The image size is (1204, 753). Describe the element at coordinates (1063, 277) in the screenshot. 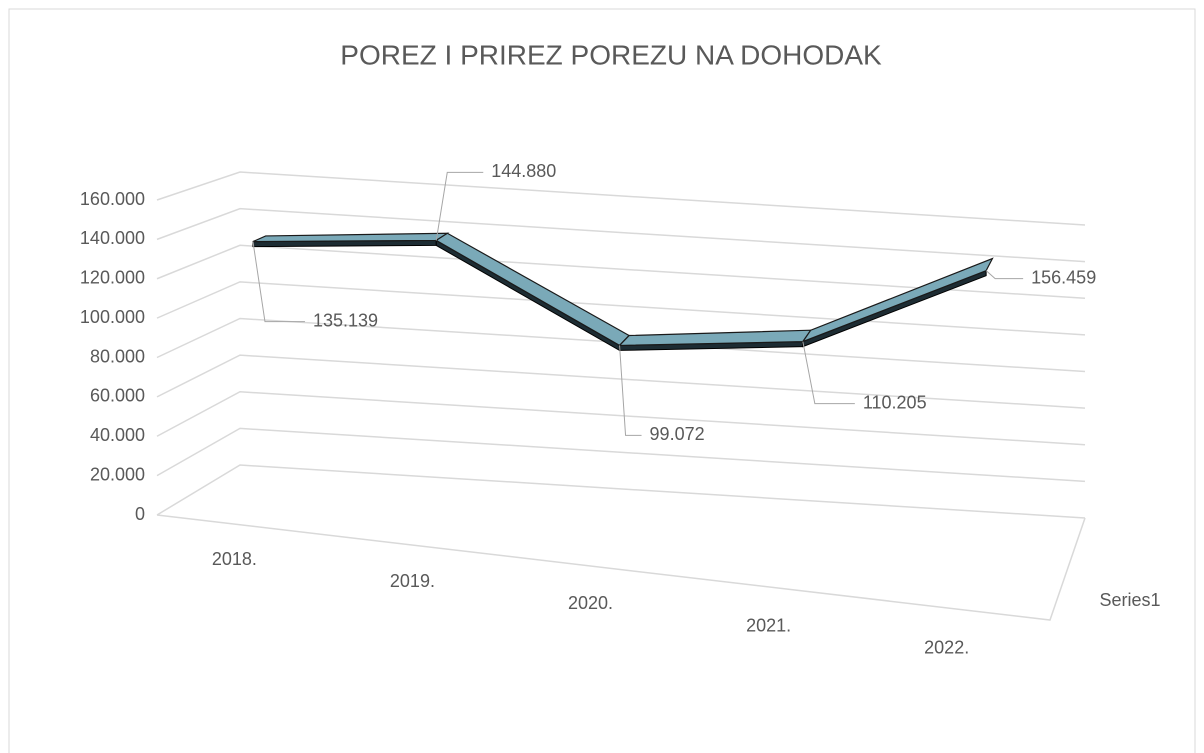

I see `data-label: 156.459` at that location.